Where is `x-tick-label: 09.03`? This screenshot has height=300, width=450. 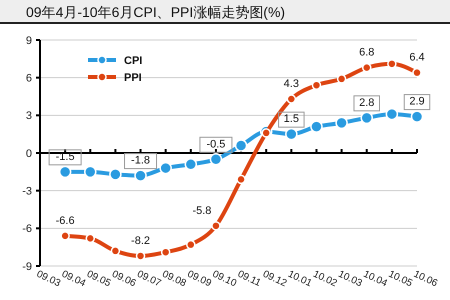 x-tick-label: 09.03 is located at coordinates (48, 279).